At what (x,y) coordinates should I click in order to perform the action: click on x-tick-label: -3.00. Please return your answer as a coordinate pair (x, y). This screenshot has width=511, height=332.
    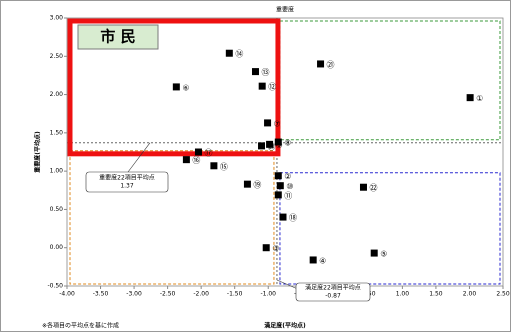
    Looking at the image, I should click on (134, 294).